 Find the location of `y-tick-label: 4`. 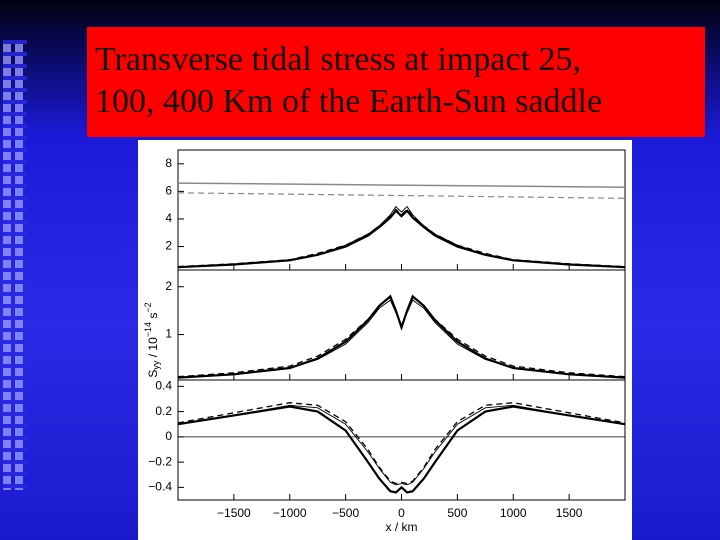

y-tick-label: 4 is located at coordinates (168, 218).